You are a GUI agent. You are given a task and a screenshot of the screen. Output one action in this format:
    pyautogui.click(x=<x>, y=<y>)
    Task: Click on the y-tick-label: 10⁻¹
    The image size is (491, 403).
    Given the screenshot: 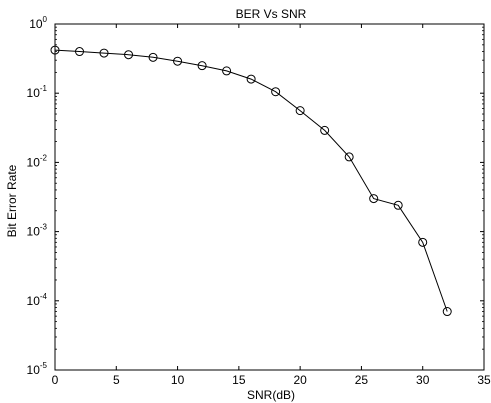 What is the action you would take?
    pyautogui.click(x=37, y=92)
    